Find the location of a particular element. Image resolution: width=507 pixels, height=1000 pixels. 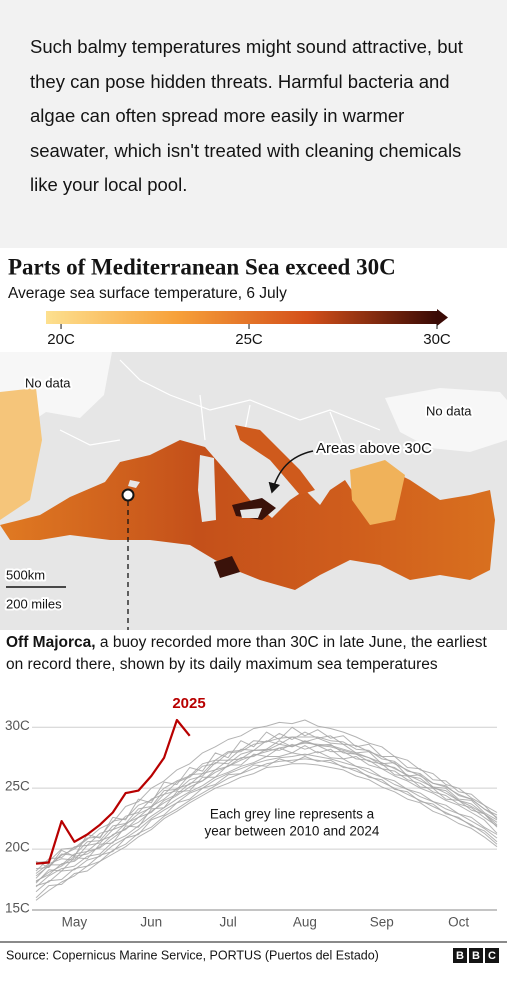

hot-area is located at coordinates (227, 567).